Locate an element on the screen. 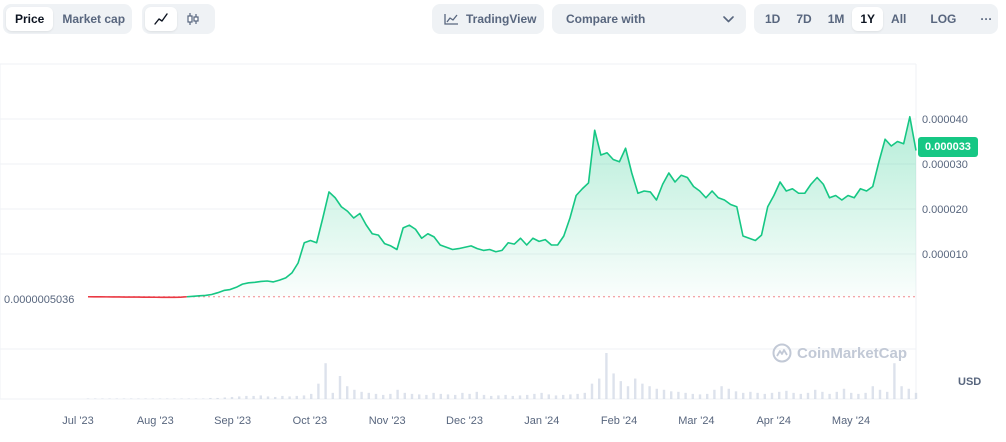  y-tick-label: 0.000040 is located at coordinates (945, 120).